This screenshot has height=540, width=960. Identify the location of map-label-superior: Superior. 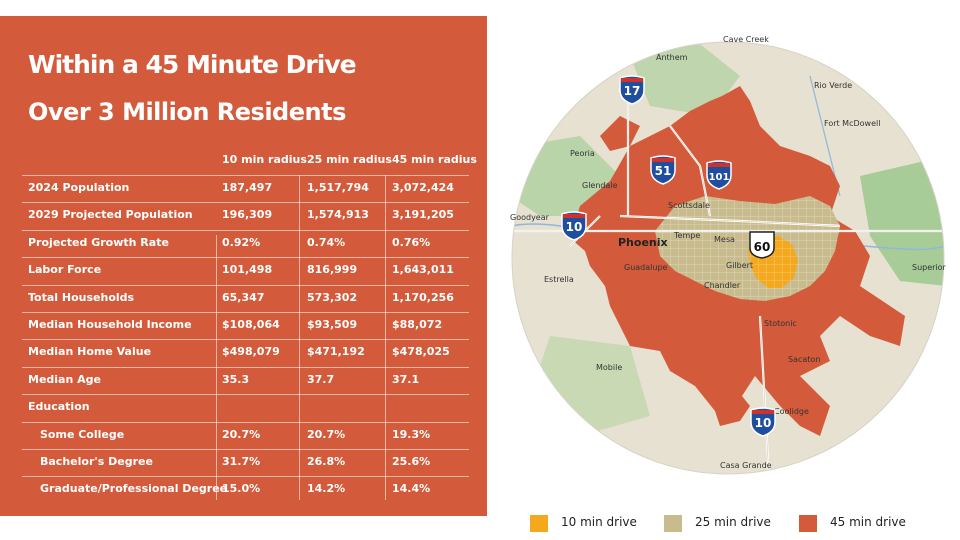
(929, 267).